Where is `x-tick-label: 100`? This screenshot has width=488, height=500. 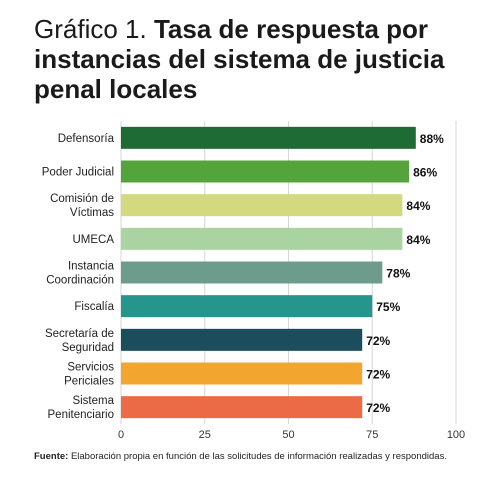
x-tick-label: 100 is located at coordinates (456, 435).